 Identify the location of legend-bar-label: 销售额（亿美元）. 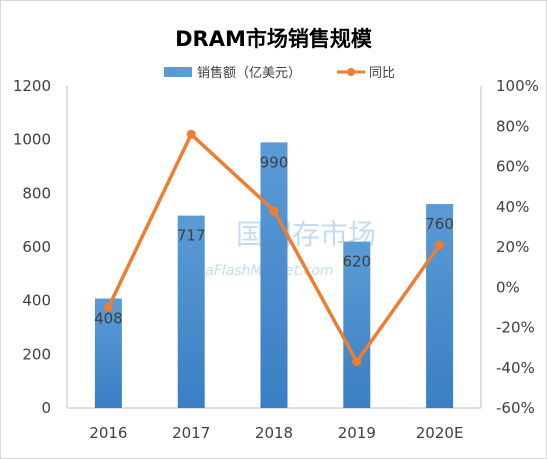
(249, 73).